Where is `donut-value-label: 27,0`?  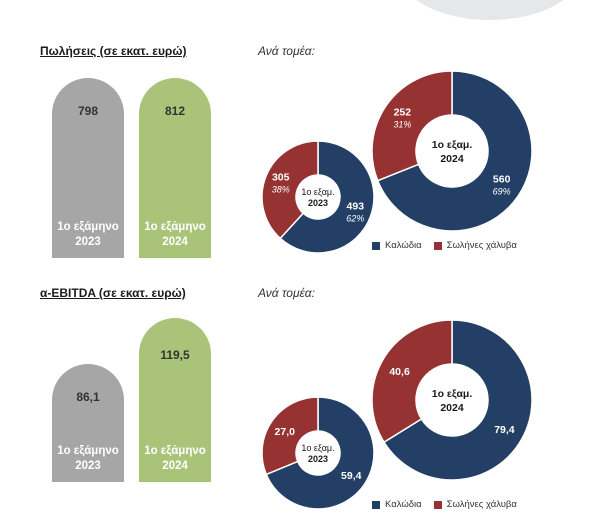
donut-value-label: 27,0 is located at coordinates (285, 432).